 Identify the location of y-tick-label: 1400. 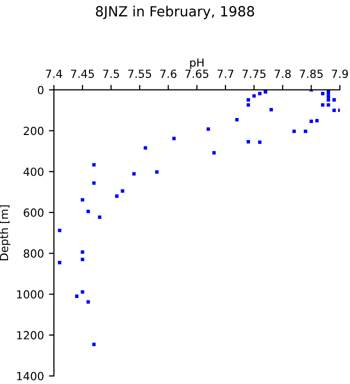
(30, 376).